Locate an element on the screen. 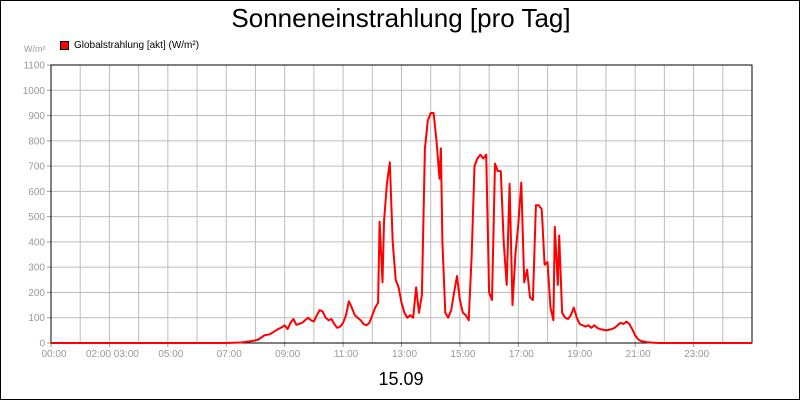  legend-swatch is located at coordinates (64, 45).